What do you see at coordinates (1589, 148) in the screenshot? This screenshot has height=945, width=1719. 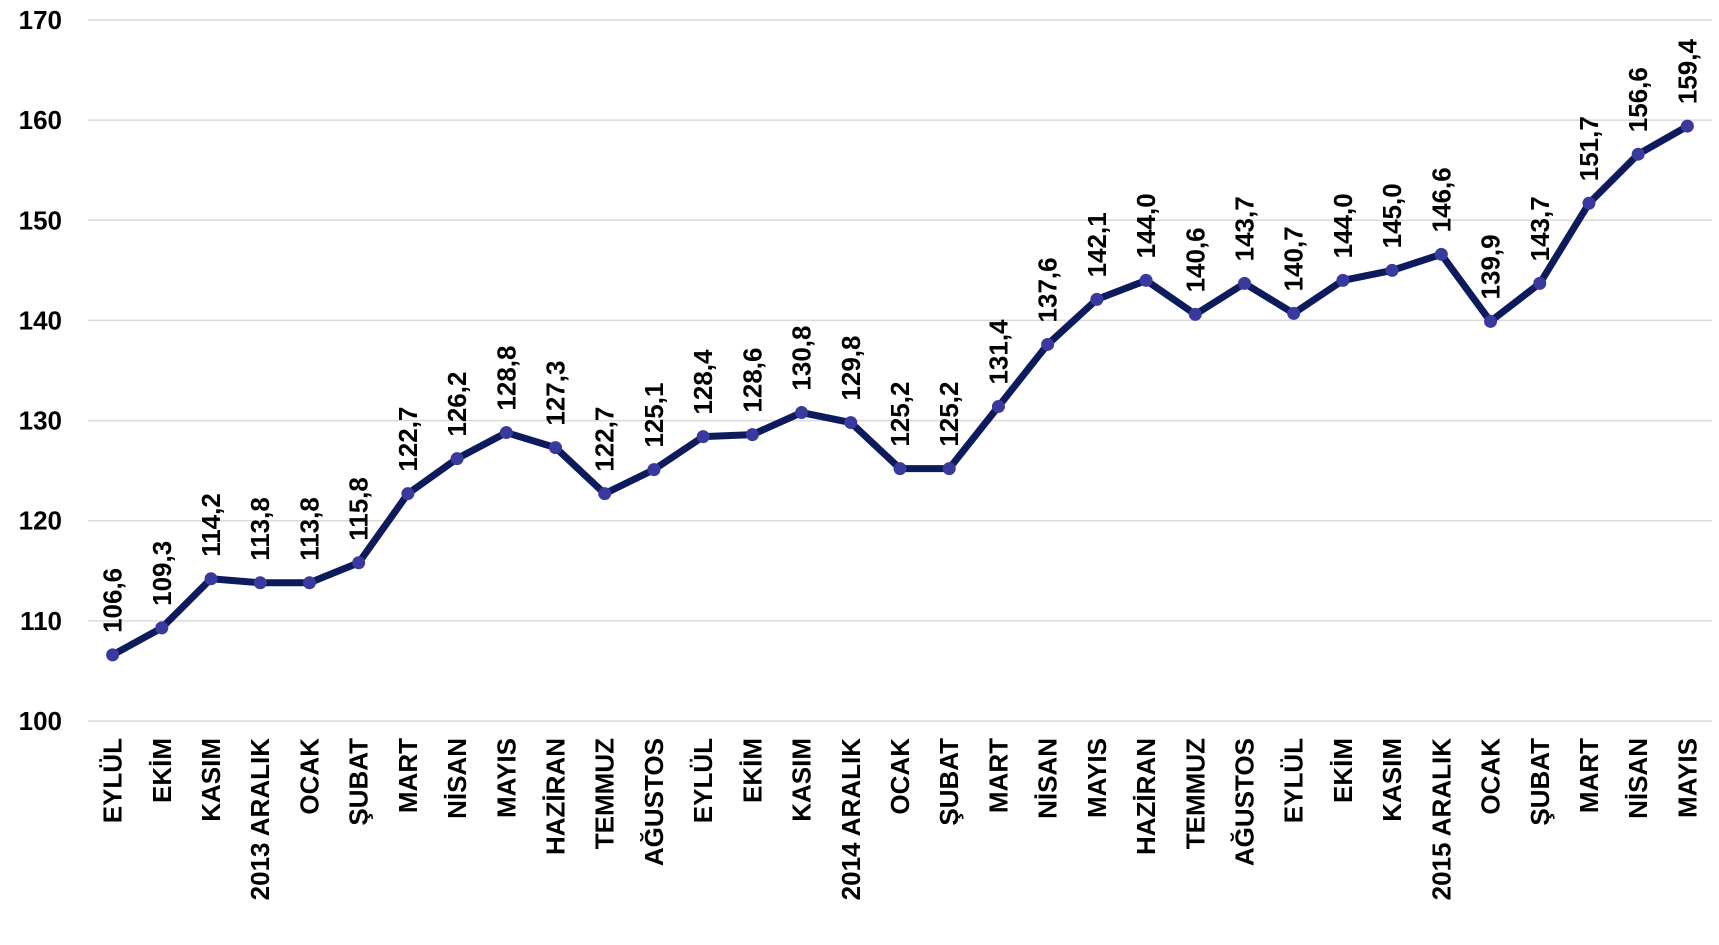 I see `data-label: 151,7` at bounding box center [1589, 148].